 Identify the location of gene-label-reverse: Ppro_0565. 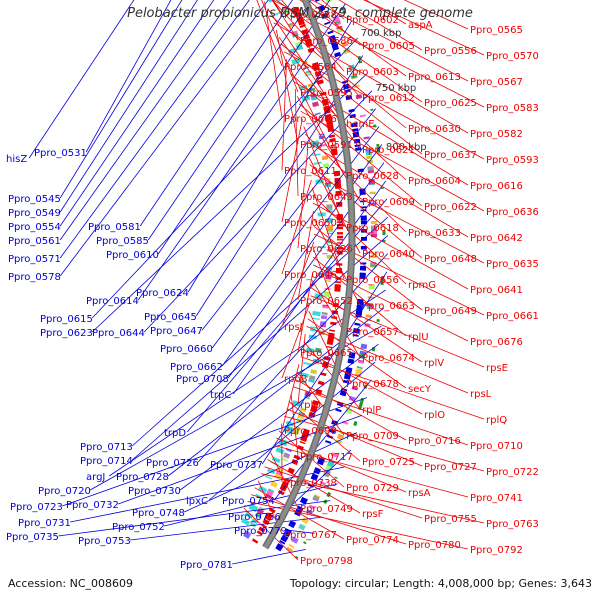
(496, 30).